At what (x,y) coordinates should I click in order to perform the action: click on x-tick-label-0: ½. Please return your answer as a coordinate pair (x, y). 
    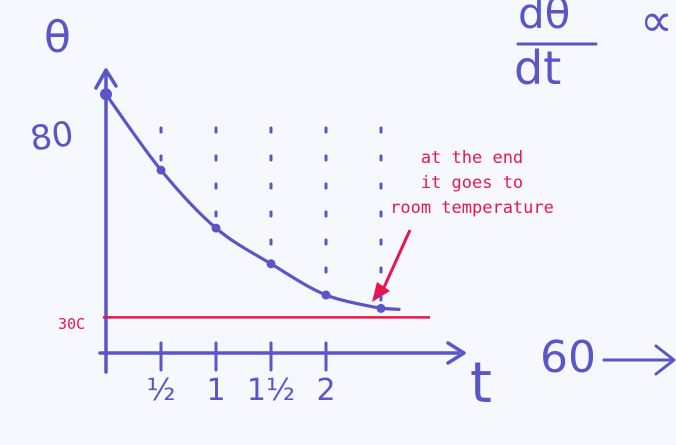
    Looking at the image, I should click on (160, 390).